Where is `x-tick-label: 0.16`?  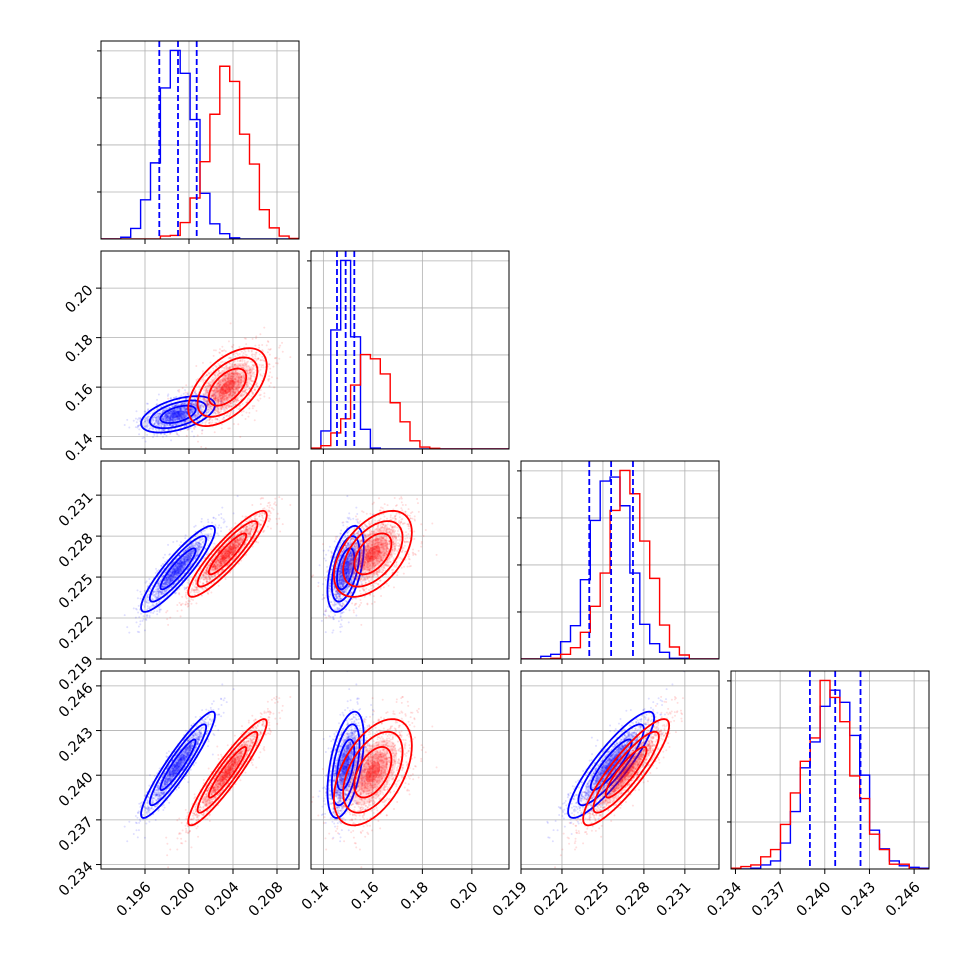
x-tick-label: 0.16 is located at coordinates (365, 896).